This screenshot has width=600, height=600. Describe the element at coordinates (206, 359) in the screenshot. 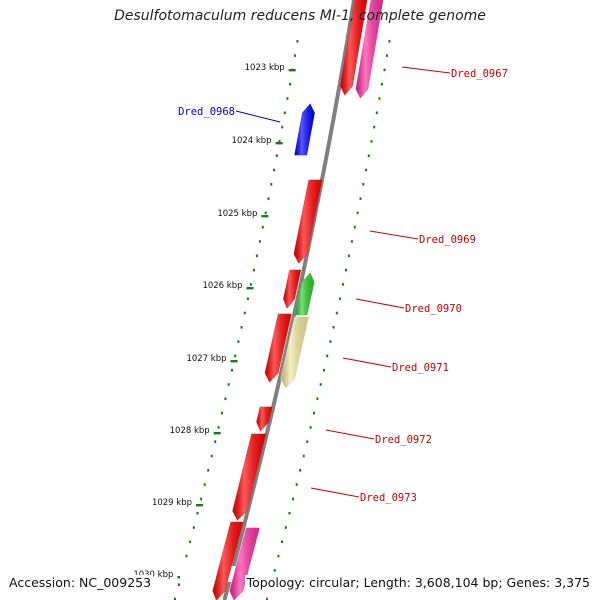

I see `kbp-tick-label: 1027 kbp` at that location.